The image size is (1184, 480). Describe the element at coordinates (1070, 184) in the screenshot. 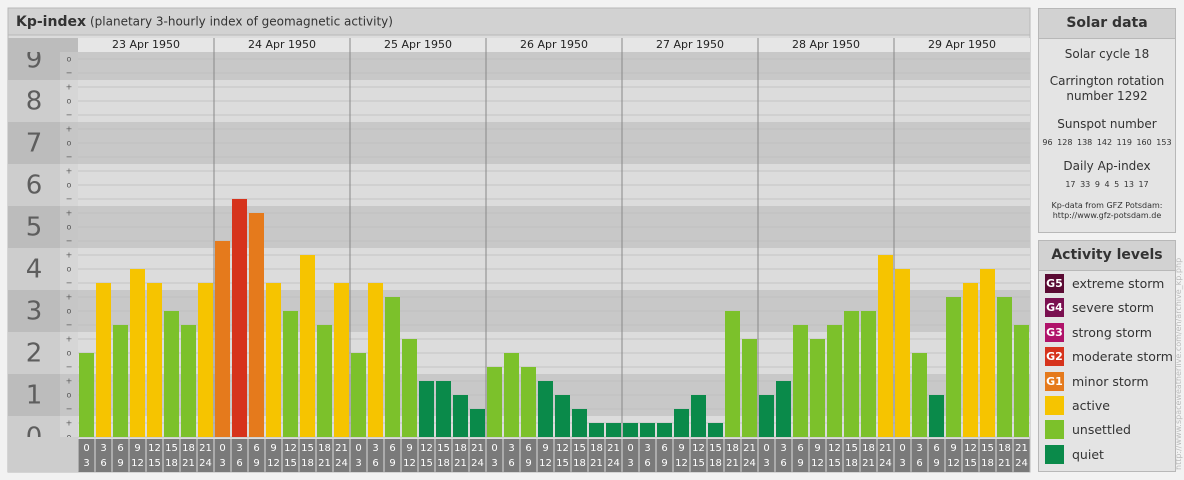

I see `ap-value: 17` at that location.